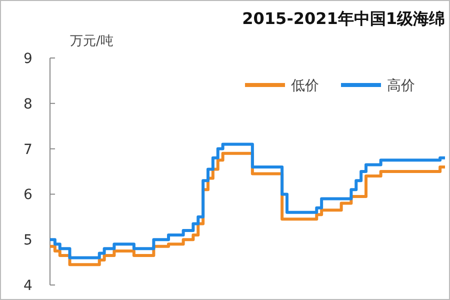  I want to click on y-tick-label: 7, so click(28, 150).